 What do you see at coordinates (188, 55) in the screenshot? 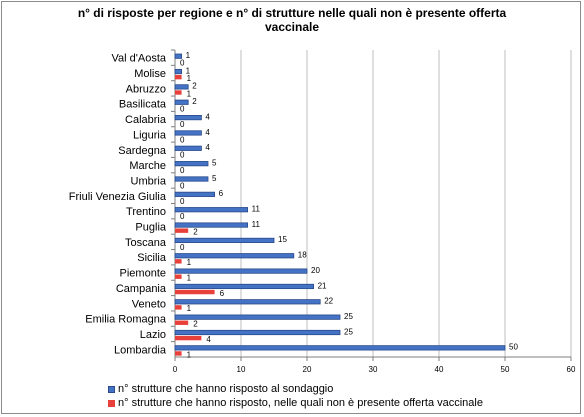
I see `data-label-responded-val-d-aosta: 1` at bounding box center [188, 55].